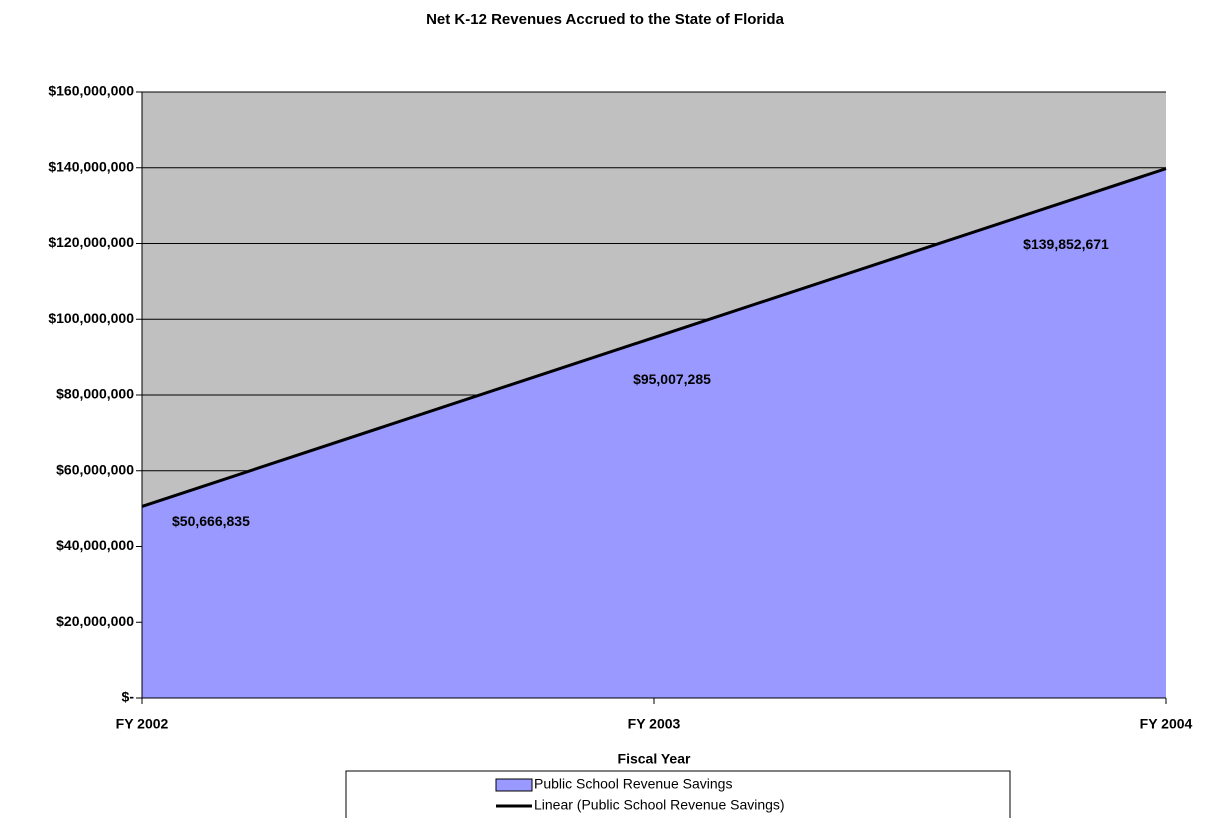  What do you see at coordinates (1166, 724) in the screenshot?
I see `x-tick-label: FY 2004` at bounding box center [1166, 724].